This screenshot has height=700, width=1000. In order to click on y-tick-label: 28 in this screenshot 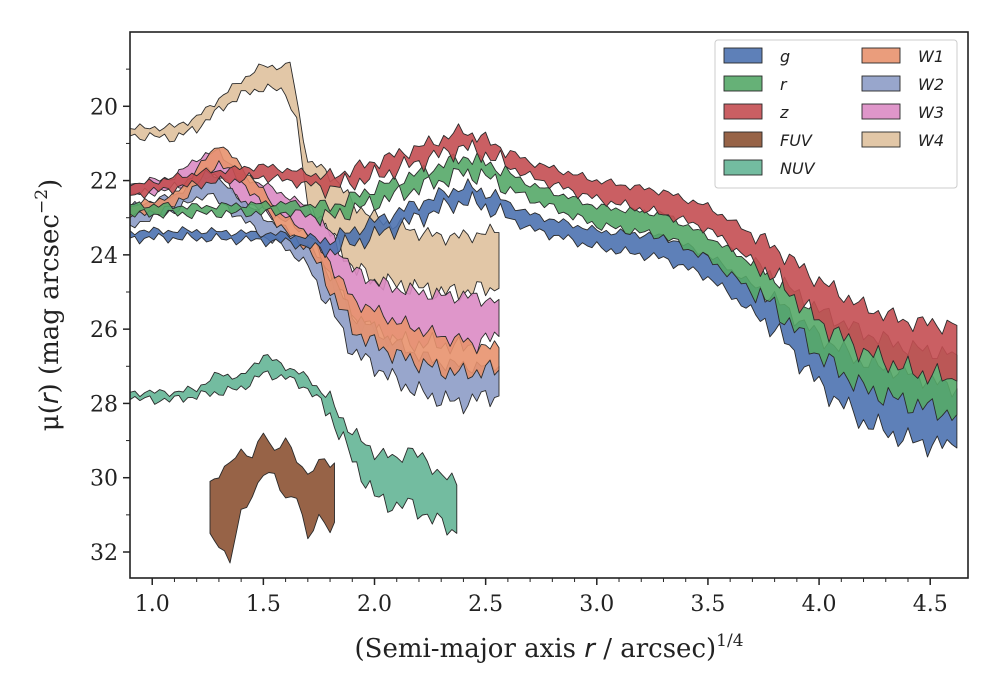, I will do `click(104, 404)`.